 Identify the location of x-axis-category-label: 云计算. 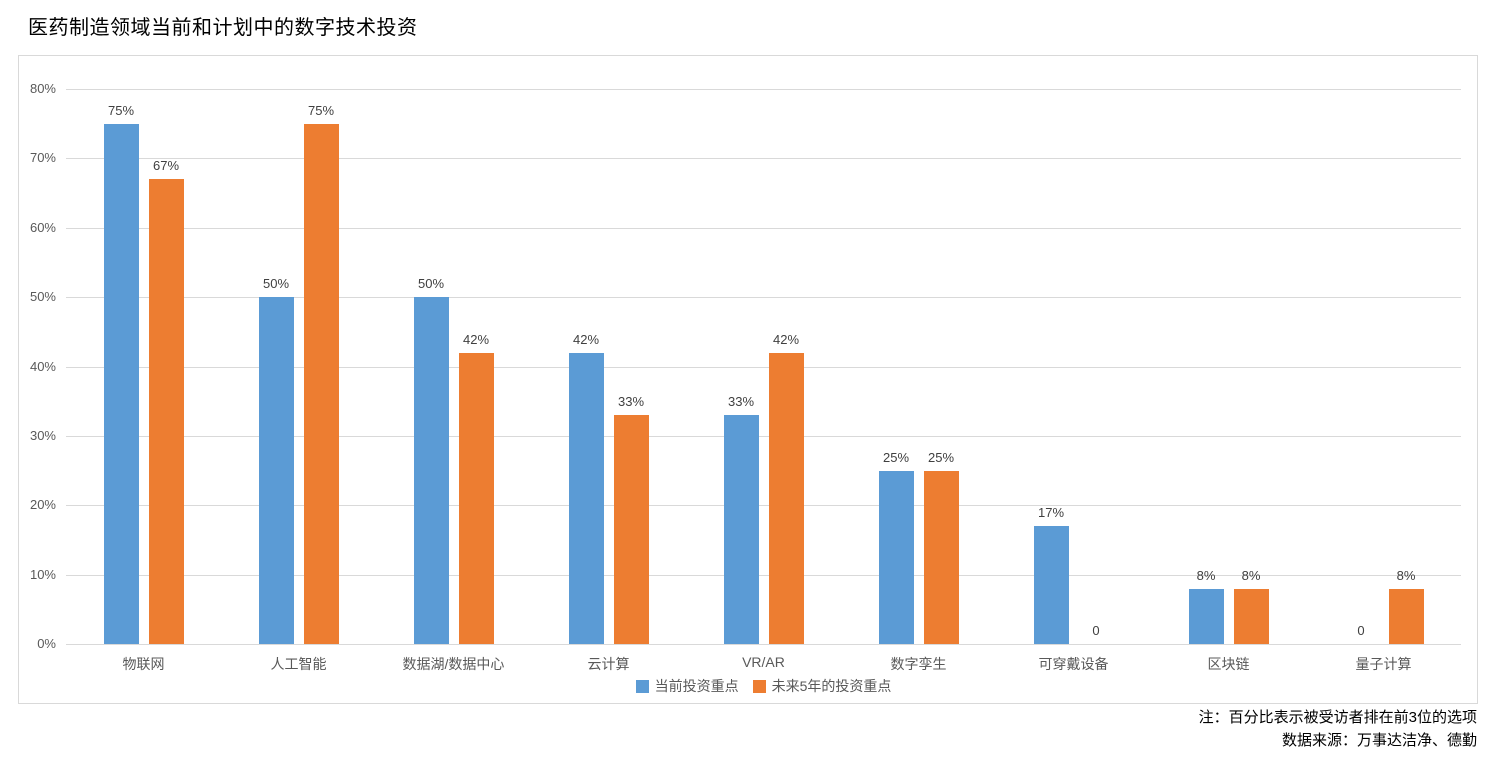
(608, 664).